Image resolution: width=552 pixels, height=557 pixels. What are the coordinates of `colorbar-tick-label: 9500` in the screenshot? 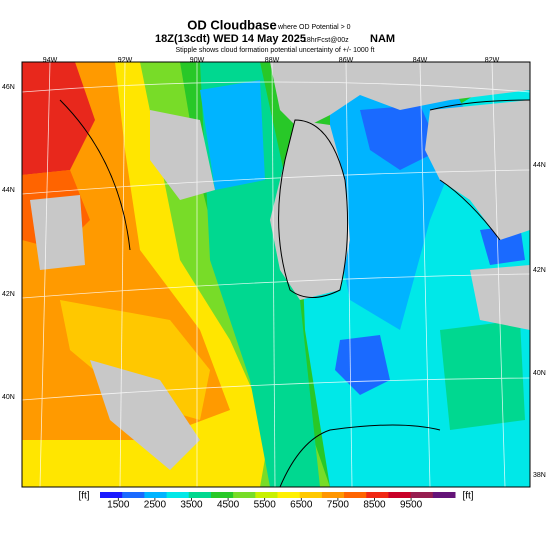 It's located at (411, 505).